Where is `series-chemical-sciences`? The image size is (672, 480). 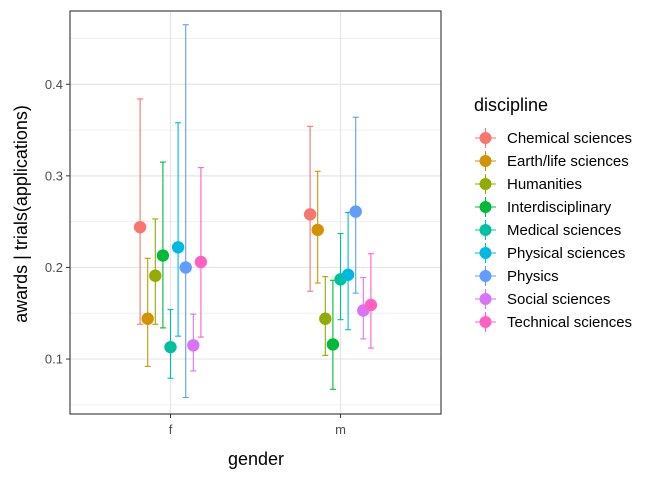 series-chemical-sciences is located at coordinates (225, 211).